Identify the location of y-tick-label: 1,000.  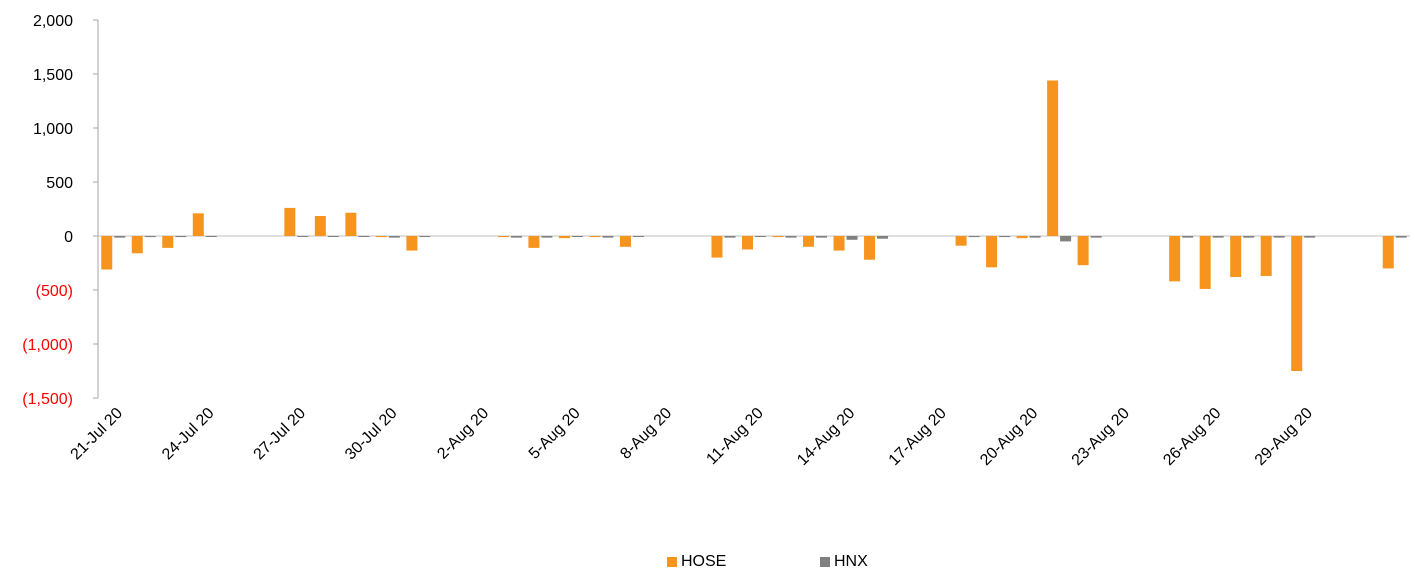
(53, 129).